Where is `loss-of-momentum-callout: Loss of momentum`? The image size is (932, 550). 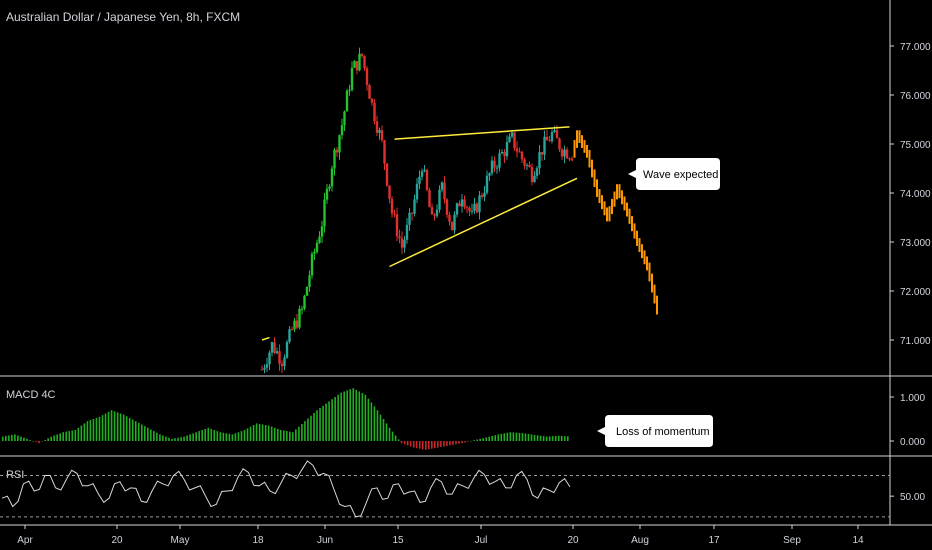
loss-of-momentum-callout: Loss of momentum is located at coordinates (655, 431).